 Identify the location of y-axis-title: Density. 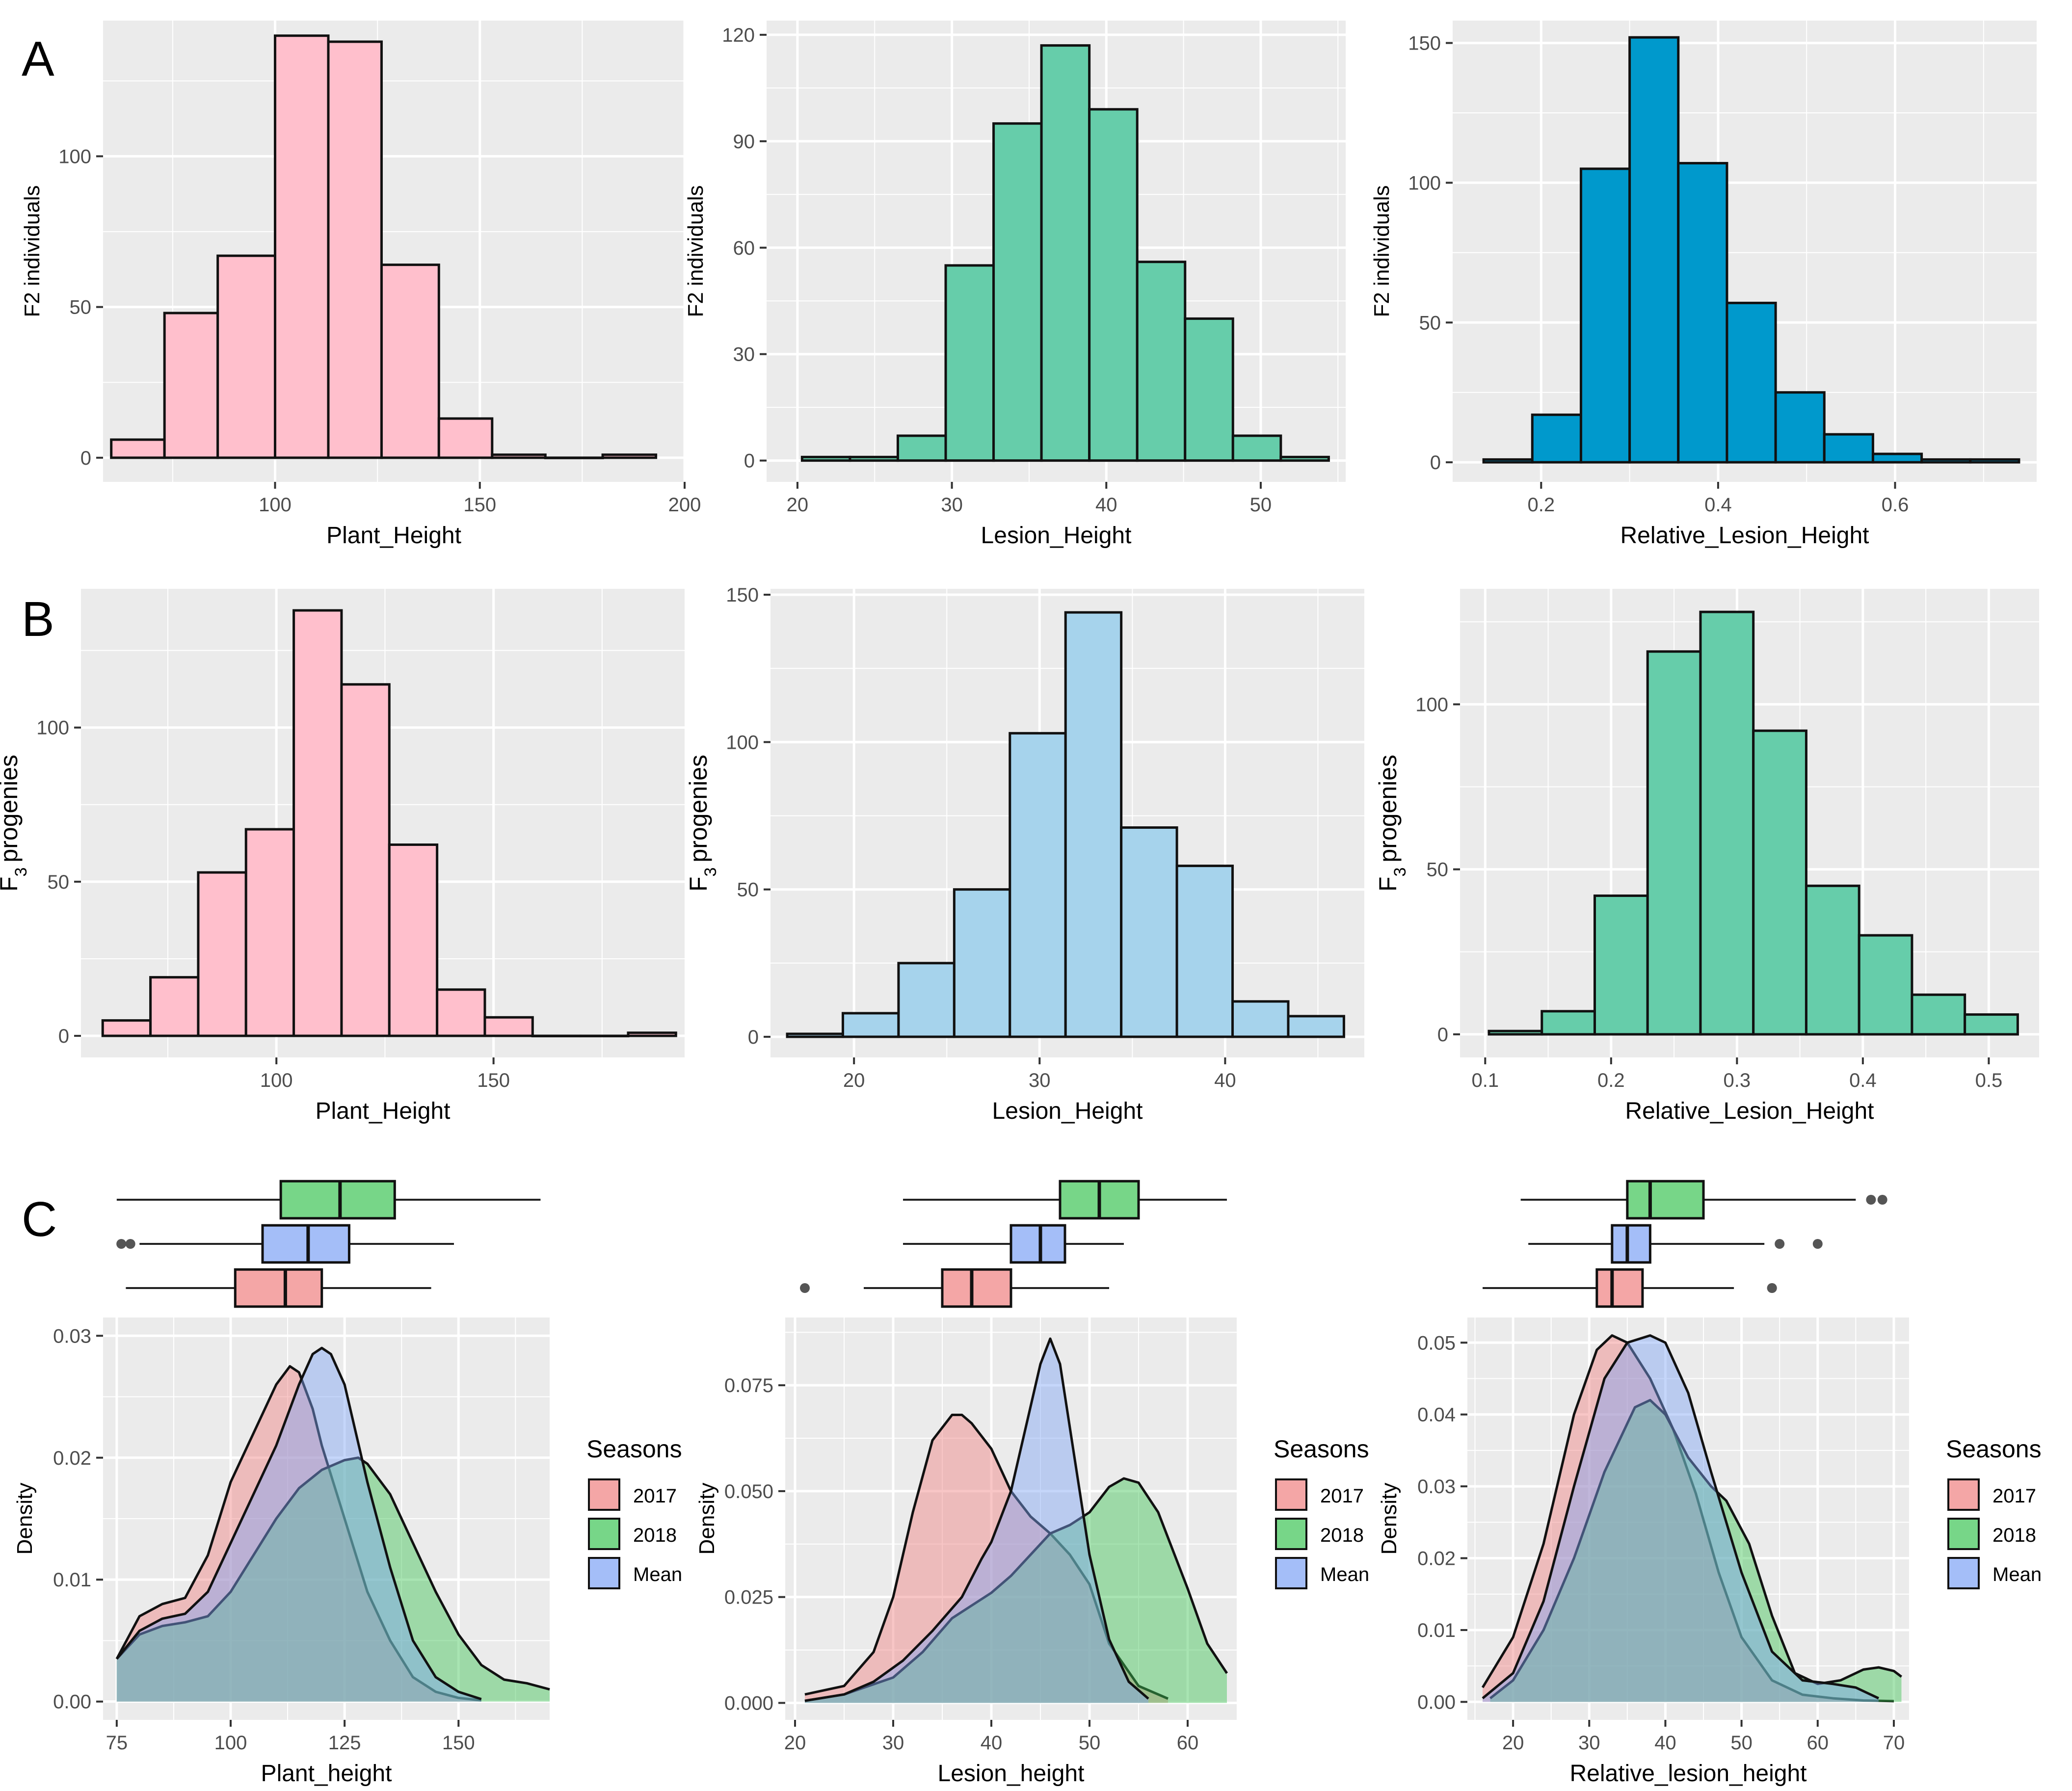
(1389, 1519).